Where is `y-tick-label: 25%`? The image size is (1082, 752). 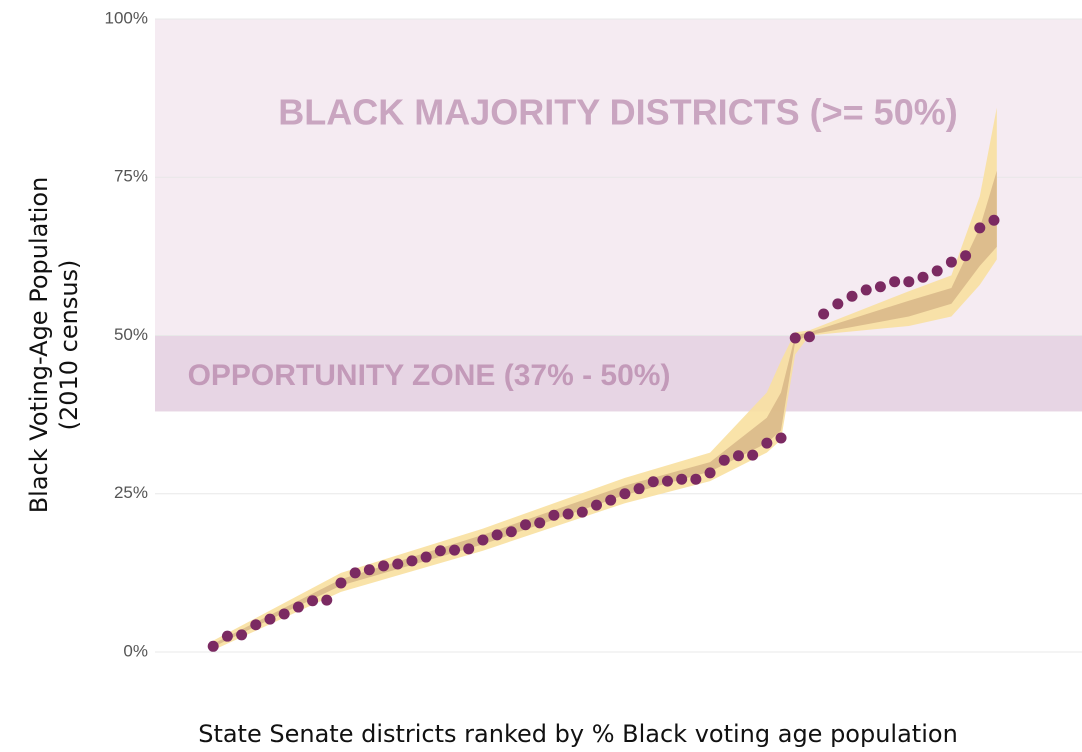 y-tick-label: 25% is located at coordinates (131, 492).